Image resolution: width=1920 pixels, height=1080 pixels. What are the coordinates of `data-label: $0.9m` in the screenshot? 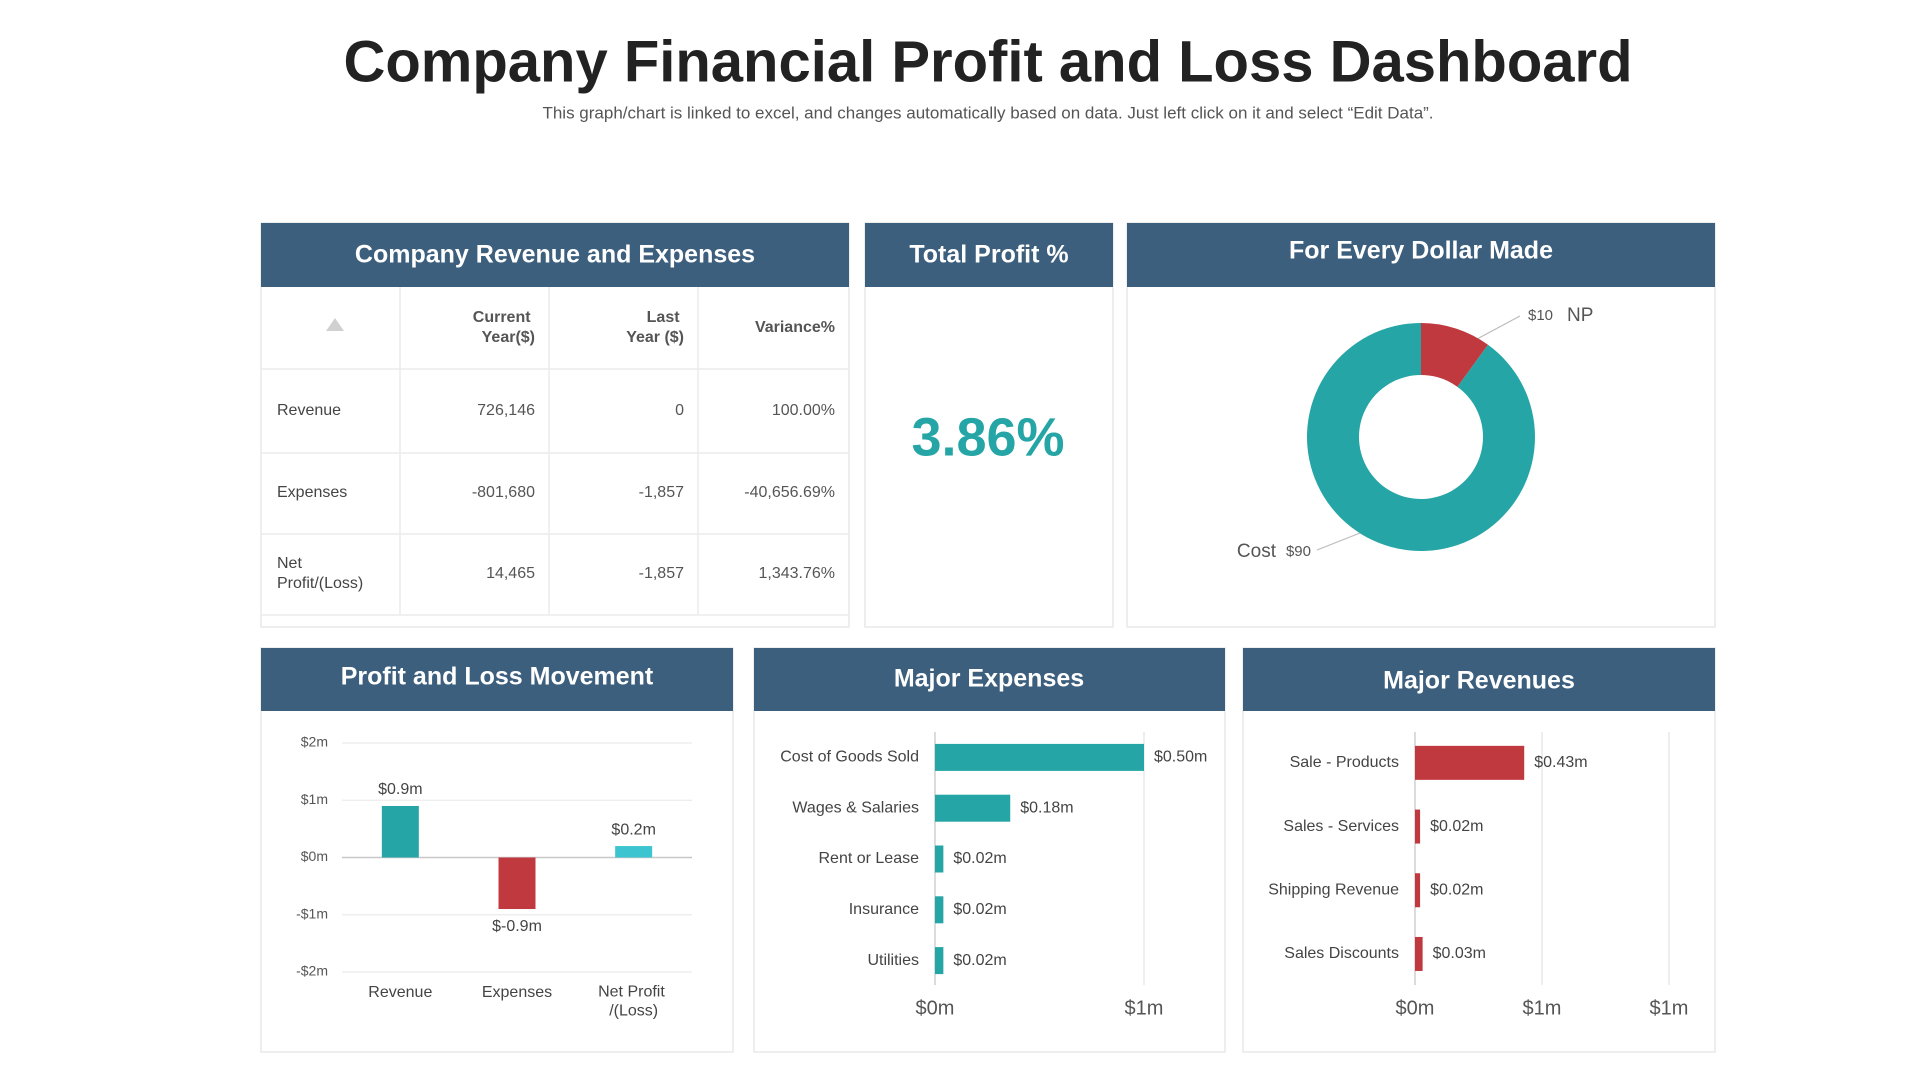 It's located at (400, 789).